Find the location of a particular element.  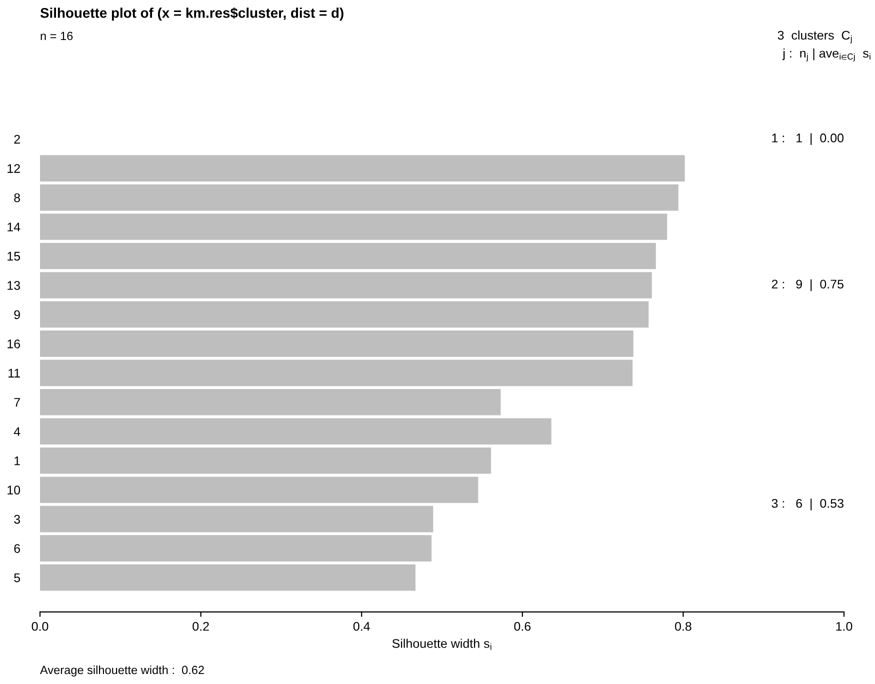

y-tick-label: 10 is located at coordinates (14, 490).